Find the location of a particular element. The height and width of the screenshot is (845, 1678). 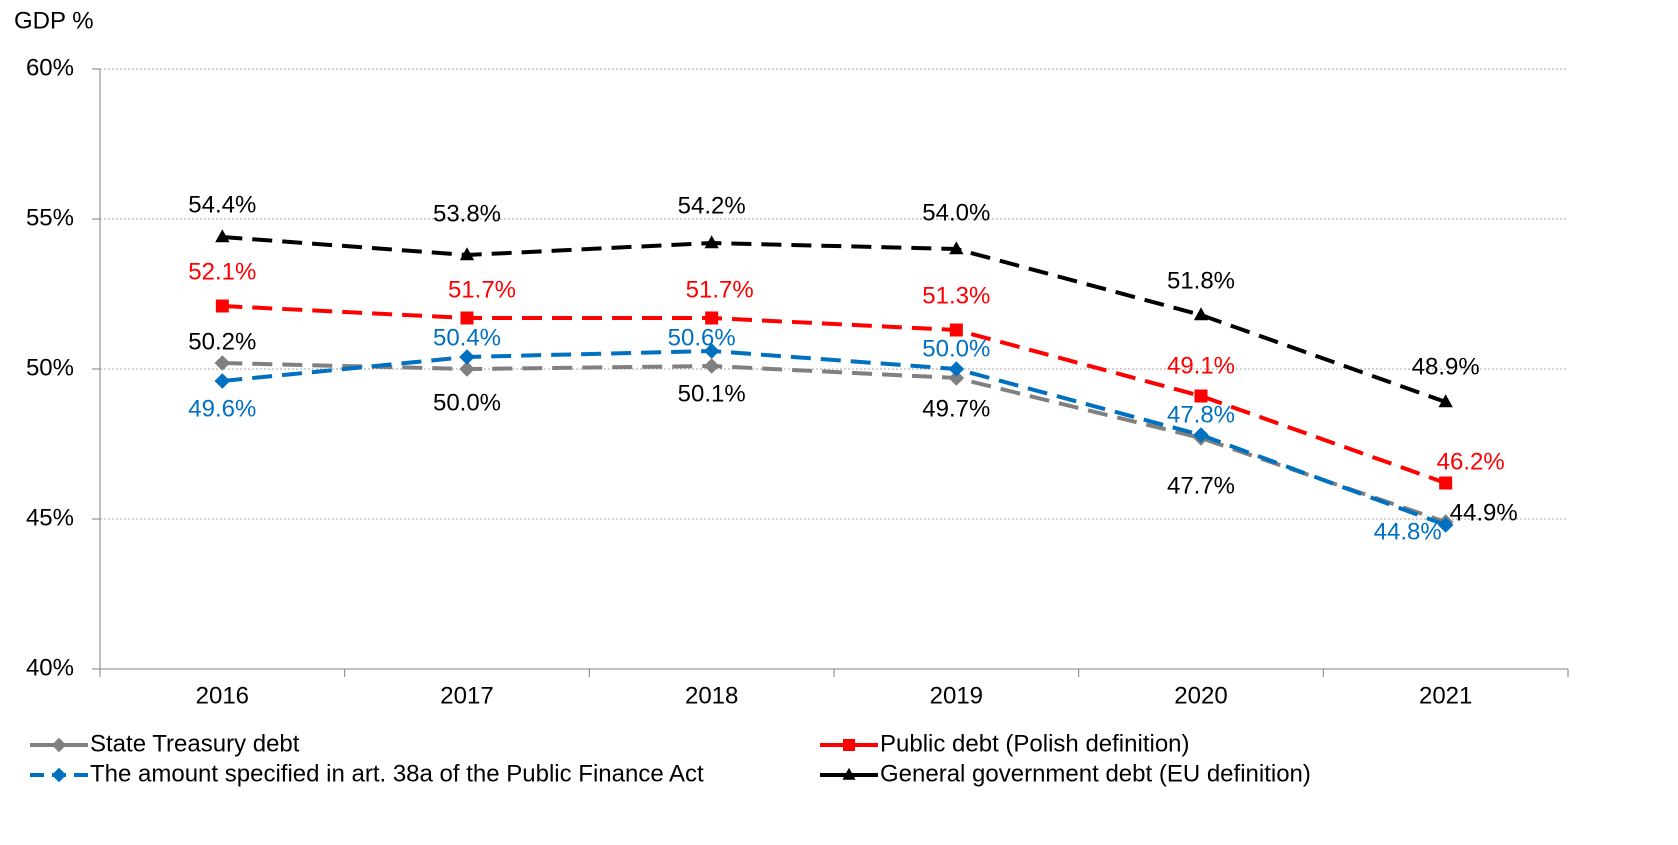

data-label: 51.8% is located at coordinates (1201, 280).